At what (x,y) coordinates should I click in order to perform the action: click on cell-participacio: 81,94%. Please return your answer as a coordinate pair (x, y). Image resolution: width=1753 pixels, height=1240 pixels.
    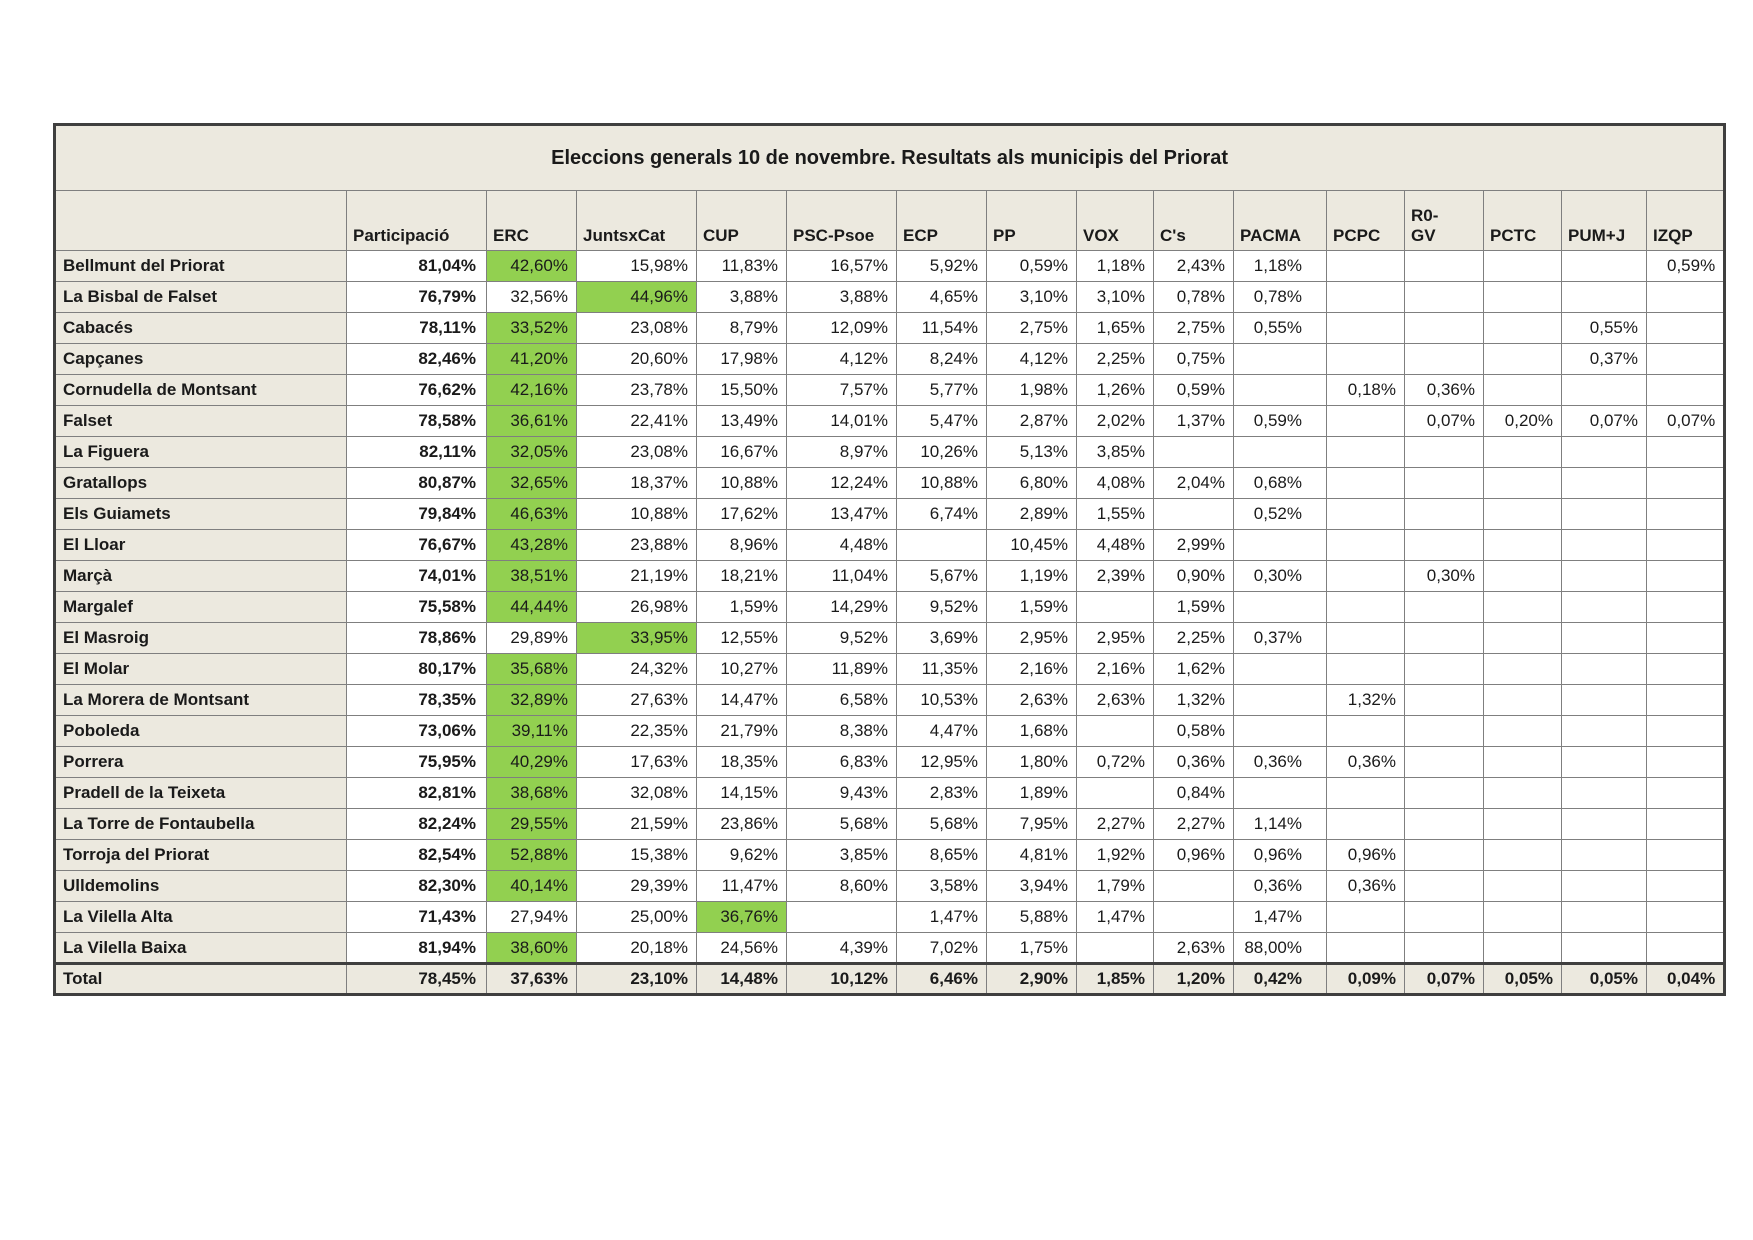
    Looking at the image, I should click on (416, 948).